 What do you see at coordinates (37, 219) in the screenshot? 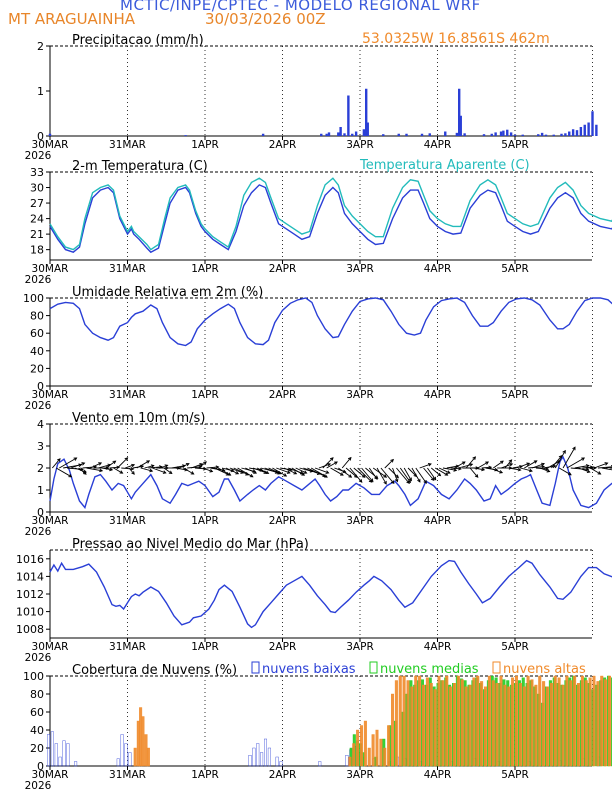
I see `y-tick-label: 24` at bounding box center [37, 219].